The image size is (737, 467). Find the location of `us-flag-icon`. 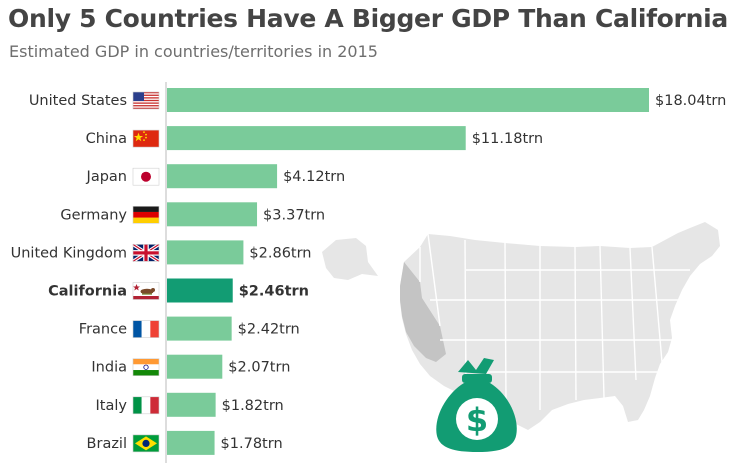

us-flag-icon is located at coordinates (146, 100).